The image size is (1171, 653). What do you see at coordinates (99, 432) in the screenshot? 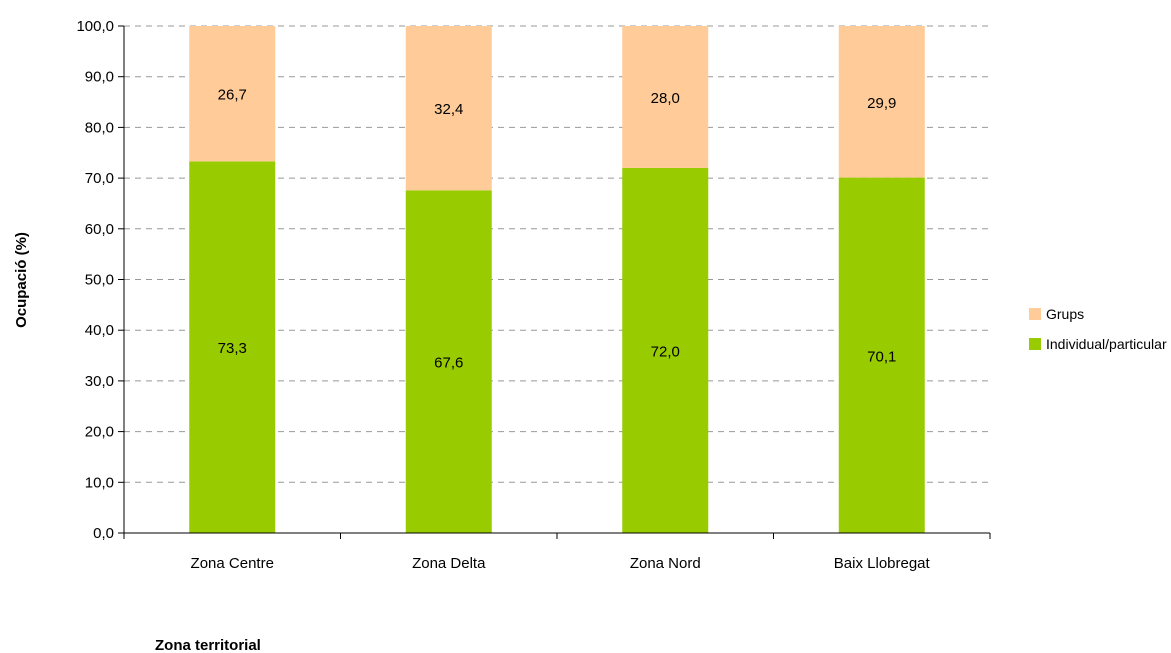
I see `y-tick-label: 20,0` at bounding box center [99, 432].